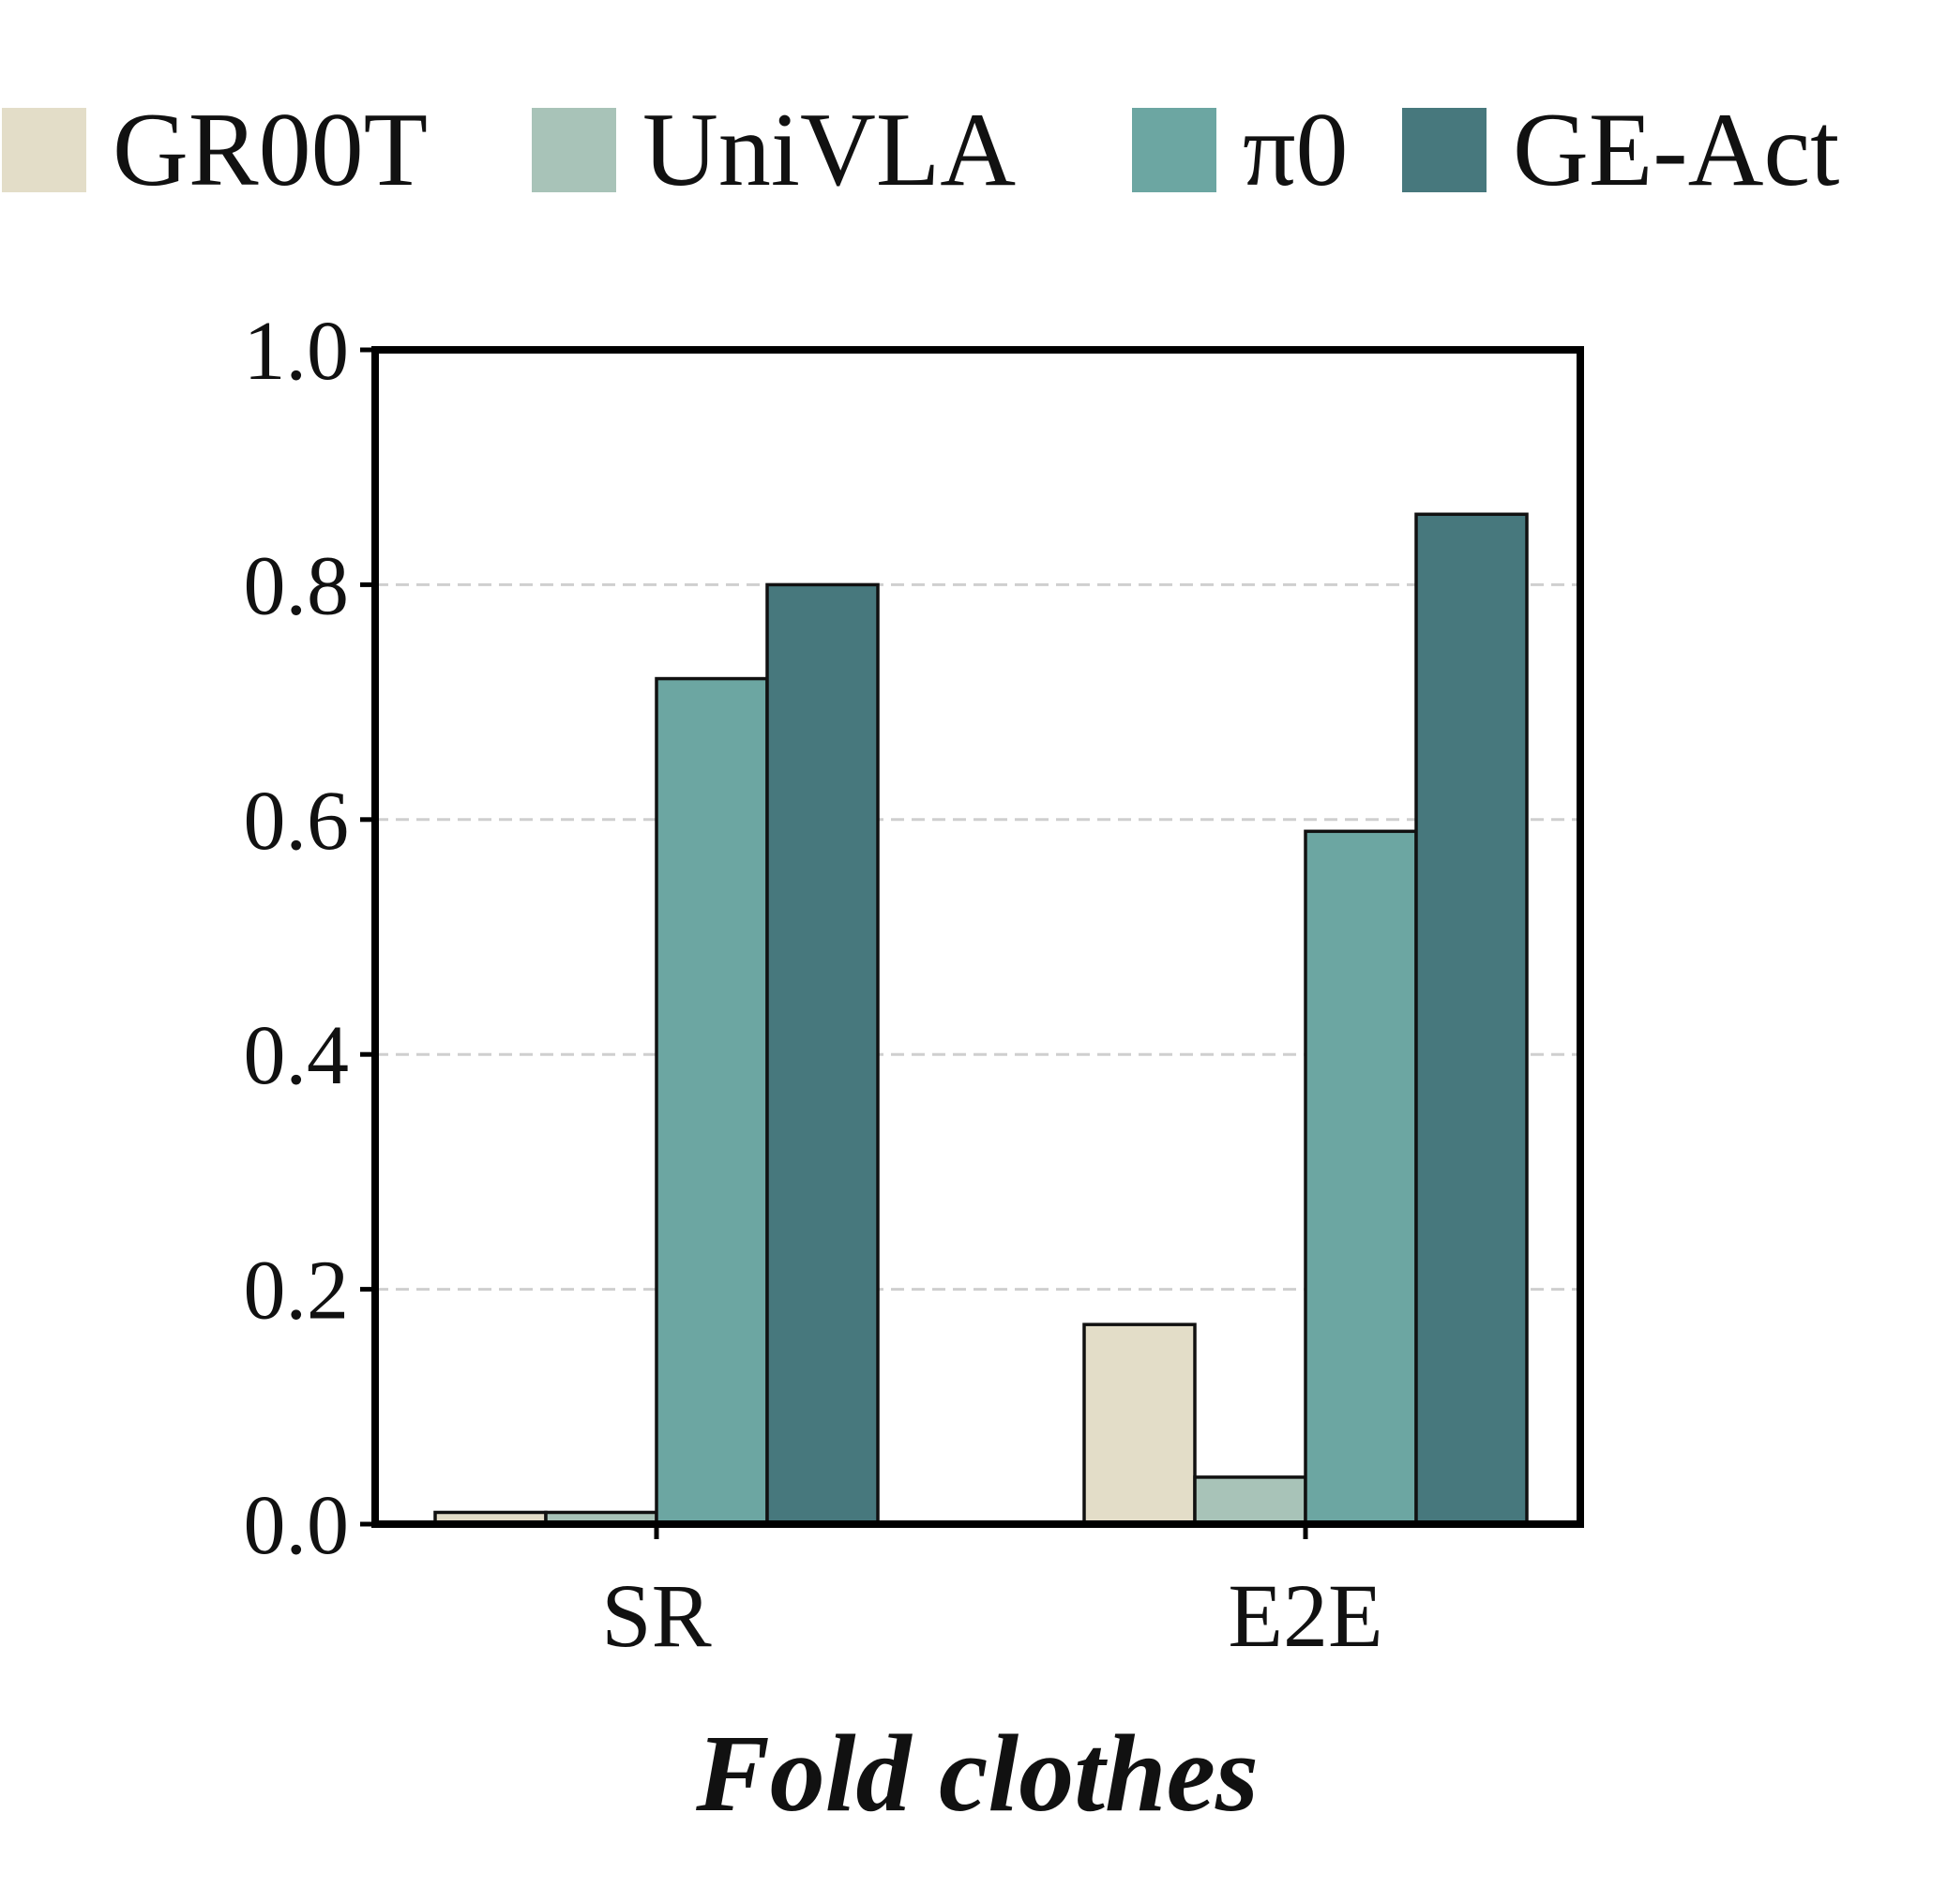 This screenshot has height=1904, width=1947. What do you see at coordinates (44, 150) in the screenshot?
I see `legend-swatch-gr00t` at bounding box center [44, 150].